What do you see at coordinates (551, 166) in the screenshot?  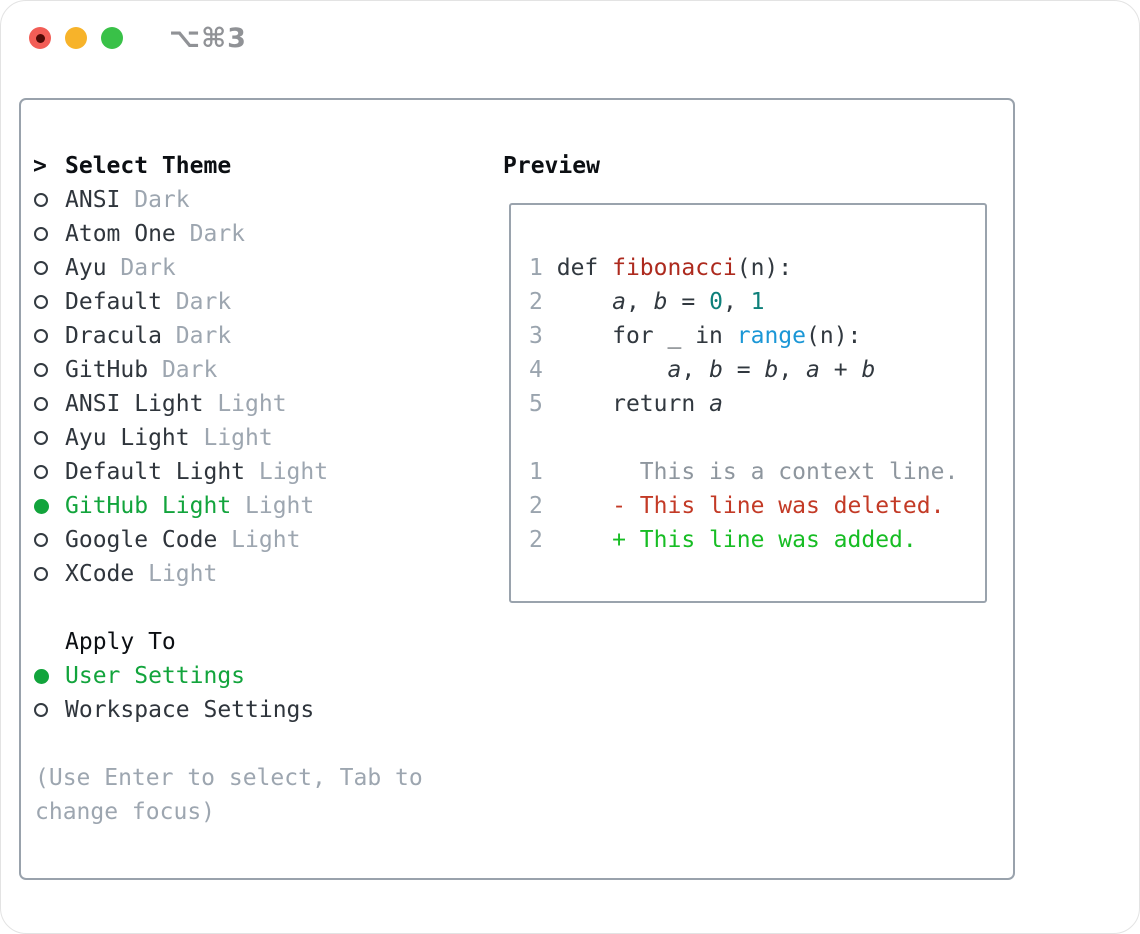 I see `preview-label: Preview` at bounding box center [551, 166].